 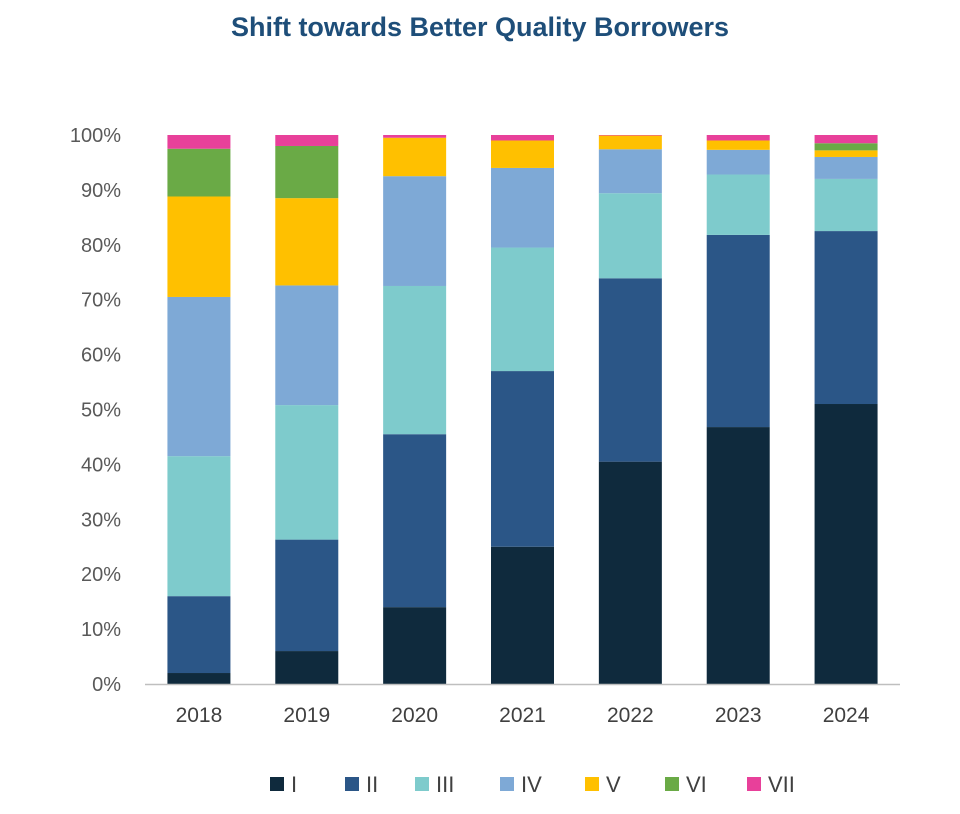 I want to click on bar-segment-v-2021, so click(x=522, y=154).